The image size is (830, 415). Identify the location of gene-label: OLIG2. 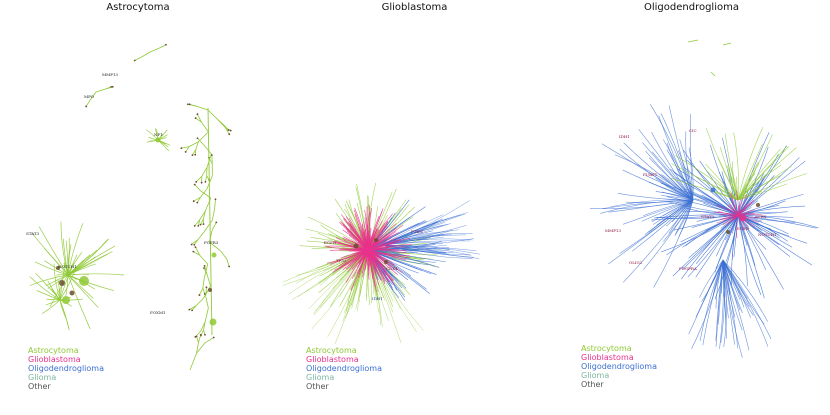
(636, 262).